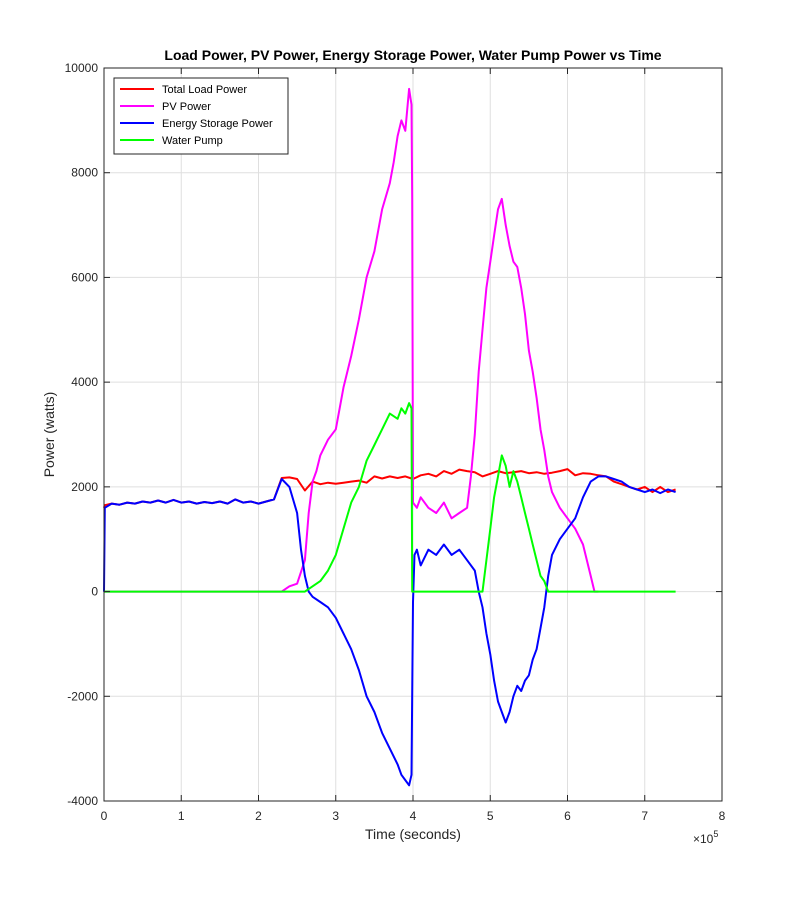  What do you see at coordinates (82, 68) in the screenshot?
I see `y-tick-label: 10000` at bounding box center [82, 68].